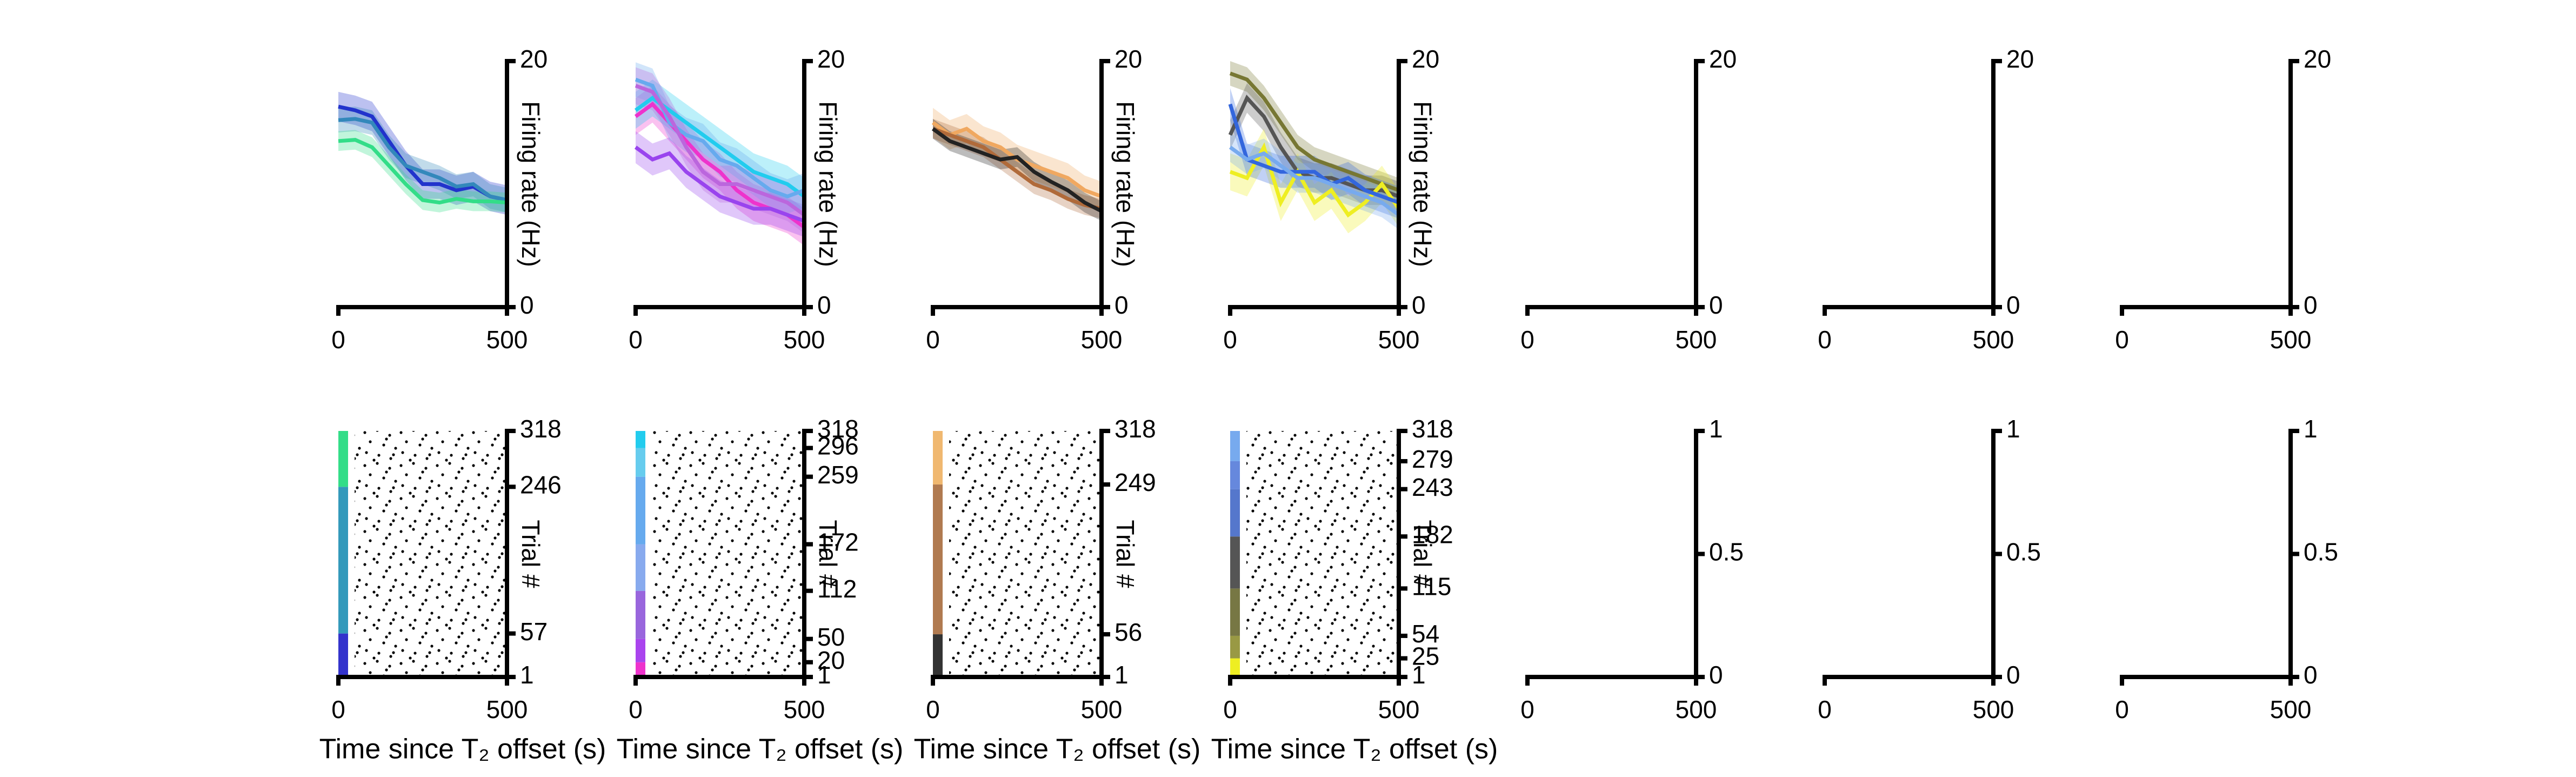 Image resolution: width=2576 pixels, height=777 pixels. What do you see at coordinates (831, 637) in the screenshot?
I see `y-tick-label: 50` at bounding box center [831, 637].